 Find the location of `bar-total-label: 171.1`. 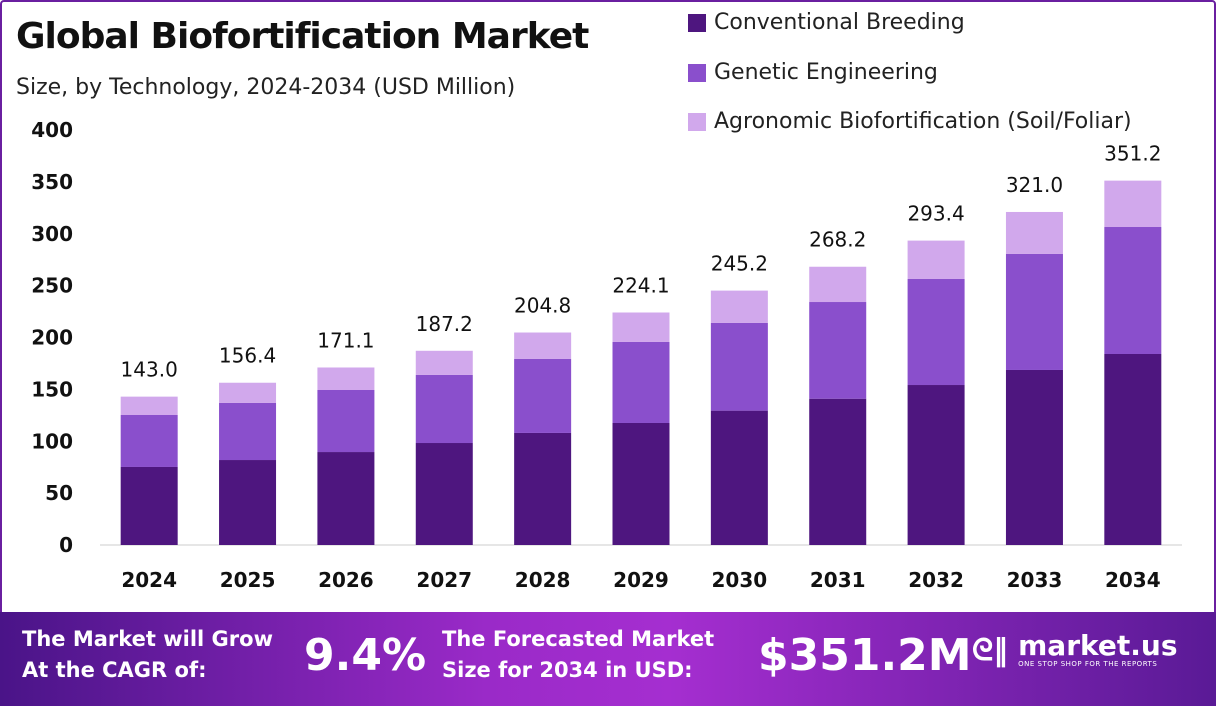

bar-total-label: 171.1 is located at coordinates (345, 340).